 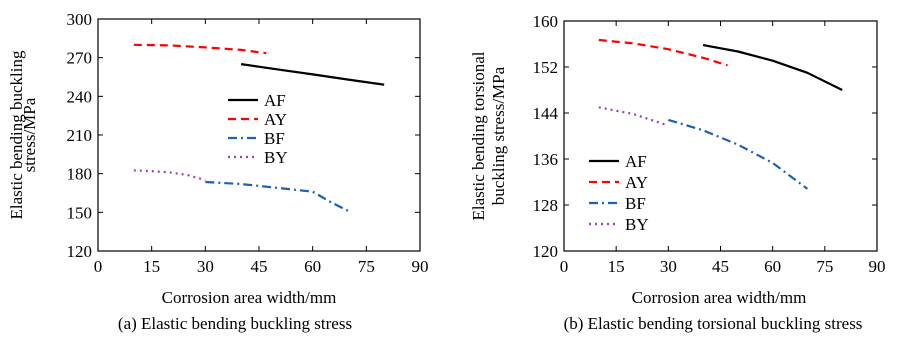 I want to click on y-tick-label: 270, so click(x=80, y=58).